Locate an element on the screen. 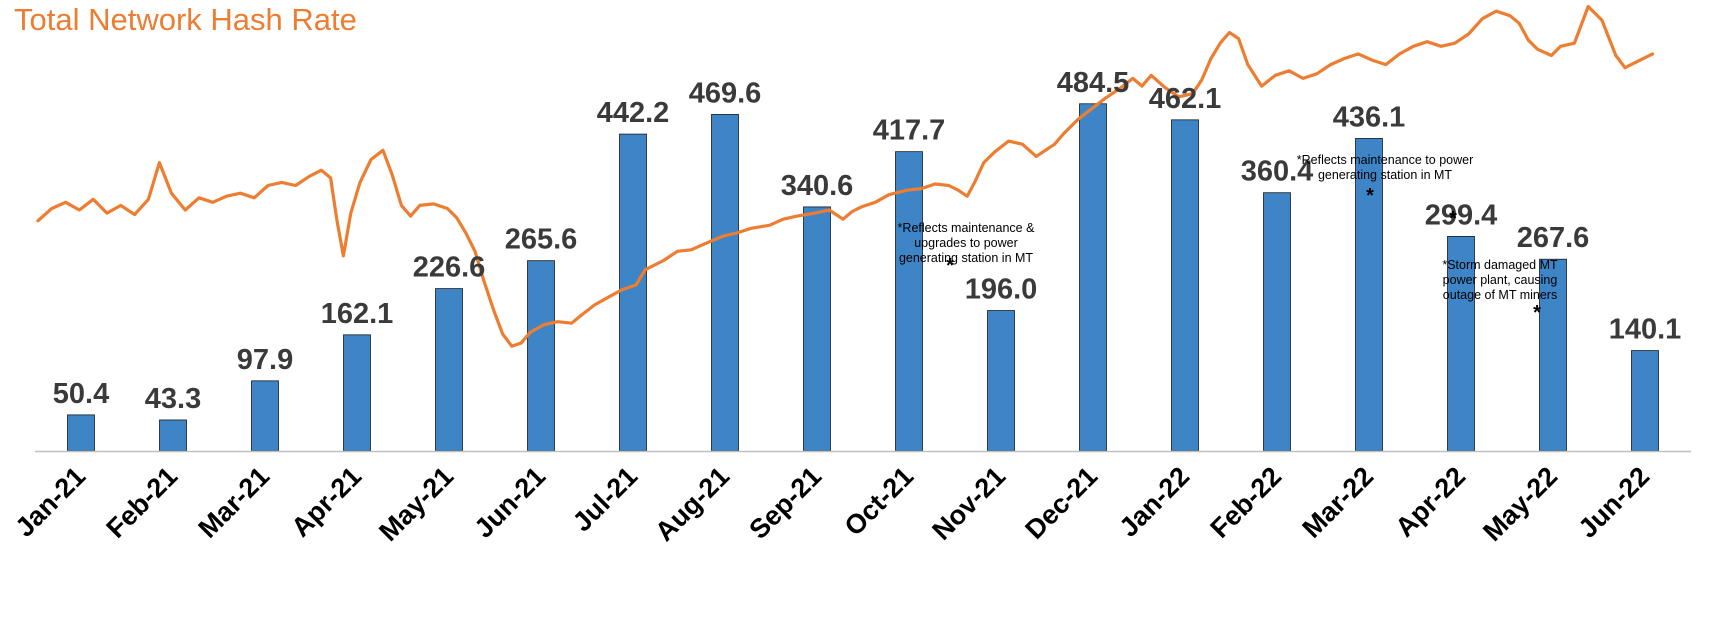 This screenshot has width=1718, height=623. bar-value-label: 97.9 is located at coordinates (265, 360).